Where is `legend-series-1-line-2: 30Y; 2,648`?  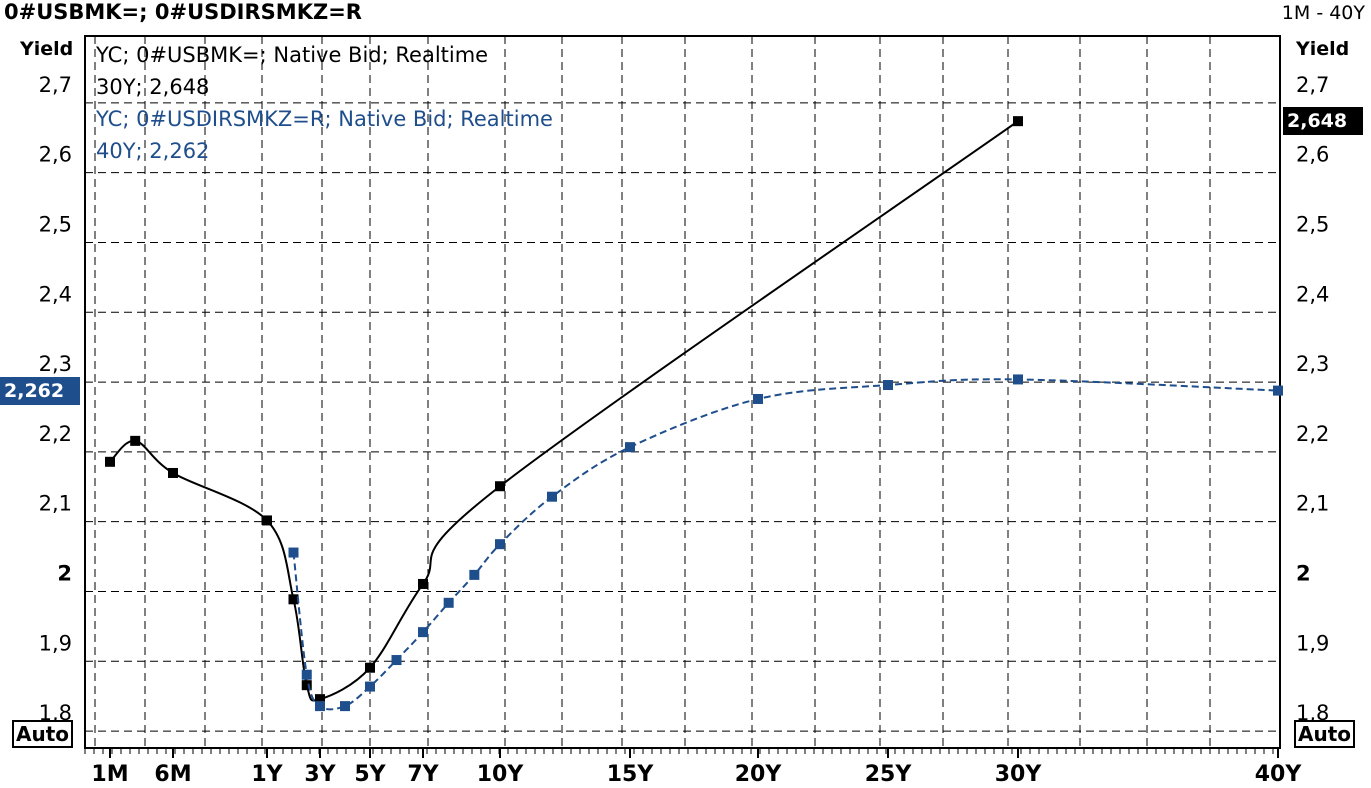 legend-series-1-line-2: 30Y; 2,648 is located at coordinates (153, 87).